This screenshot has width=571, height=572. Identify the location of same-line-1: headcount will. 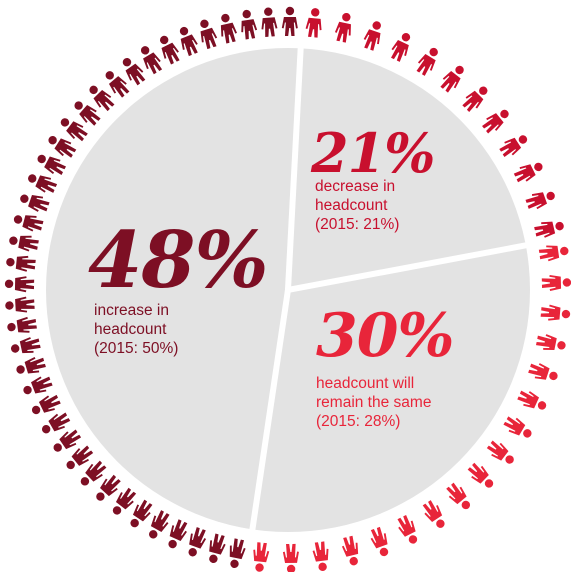
(365, 383).